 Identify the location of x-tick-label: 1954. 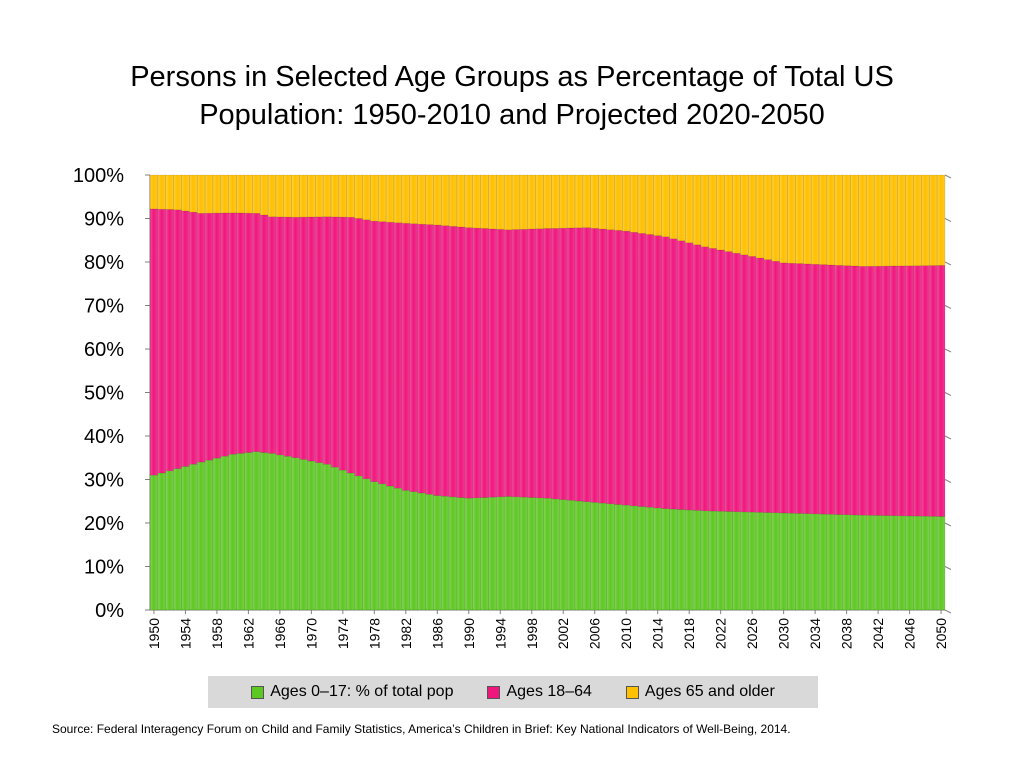
(185, 633).